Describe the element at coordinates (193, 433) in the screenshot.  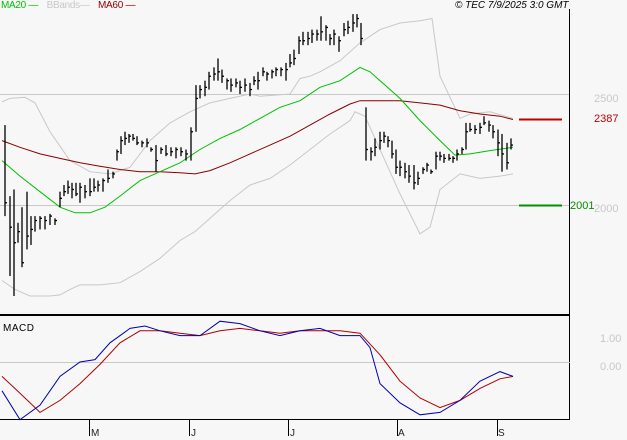
I see `x-tick-label-j1: J` at that location.